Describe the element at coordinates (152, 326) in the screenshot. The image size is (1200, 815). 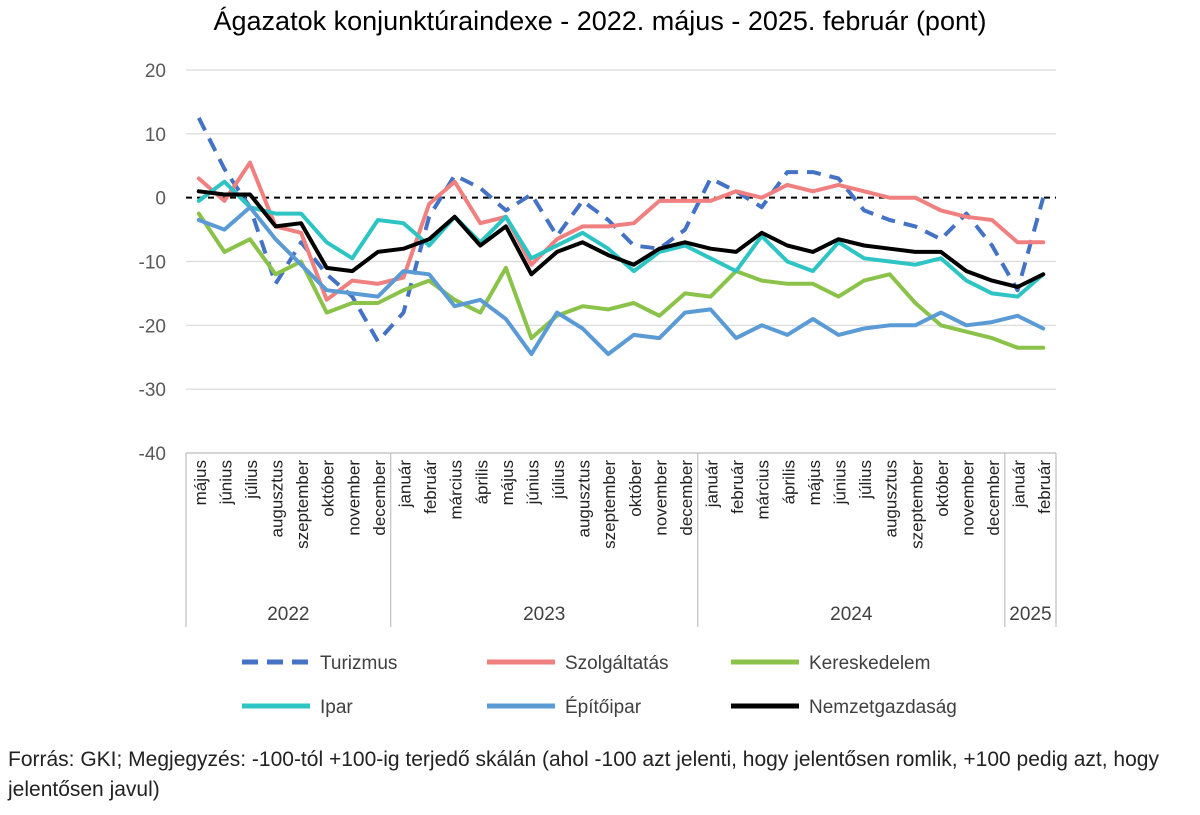
I see `y-tick-label: -20` at that location.